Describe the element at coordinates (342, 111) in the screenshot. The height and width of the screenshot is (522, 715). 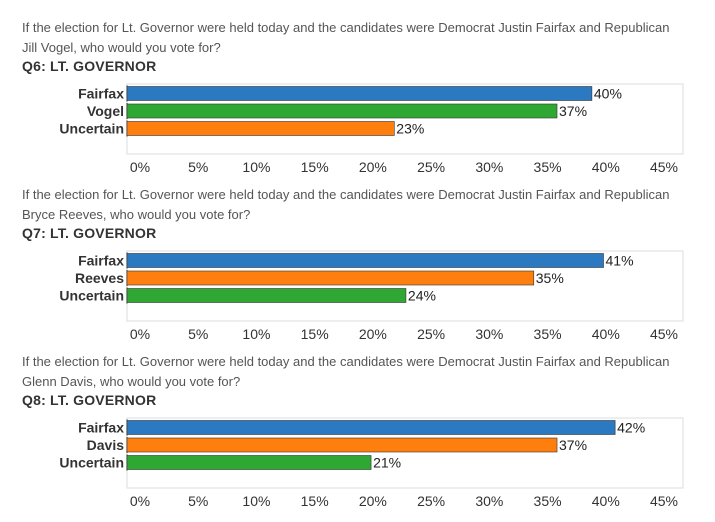
I see `bar-vogel` at that location.